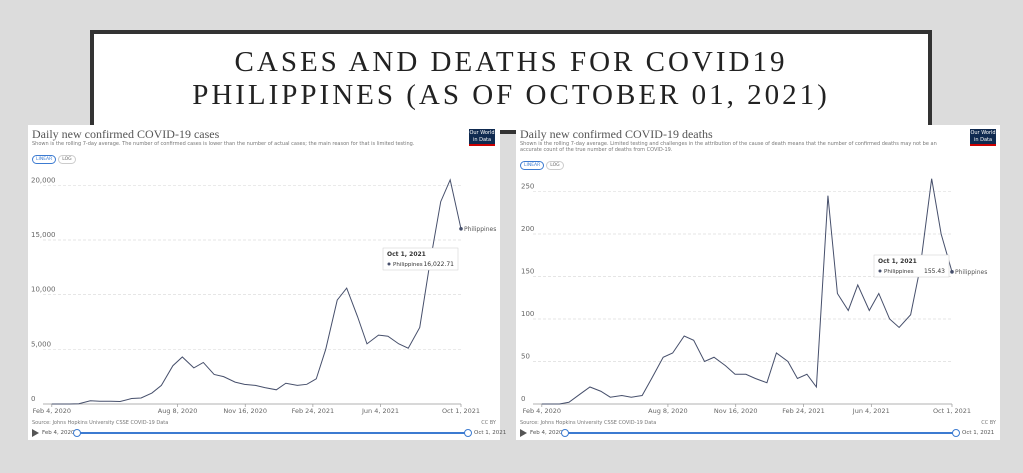 The width and height of the screenshot is (1023, 473). What do you see at coordinates (934, 271) in the screenshot?
I see `tooltip-value: 155.43` at bounding box center [934, 271].